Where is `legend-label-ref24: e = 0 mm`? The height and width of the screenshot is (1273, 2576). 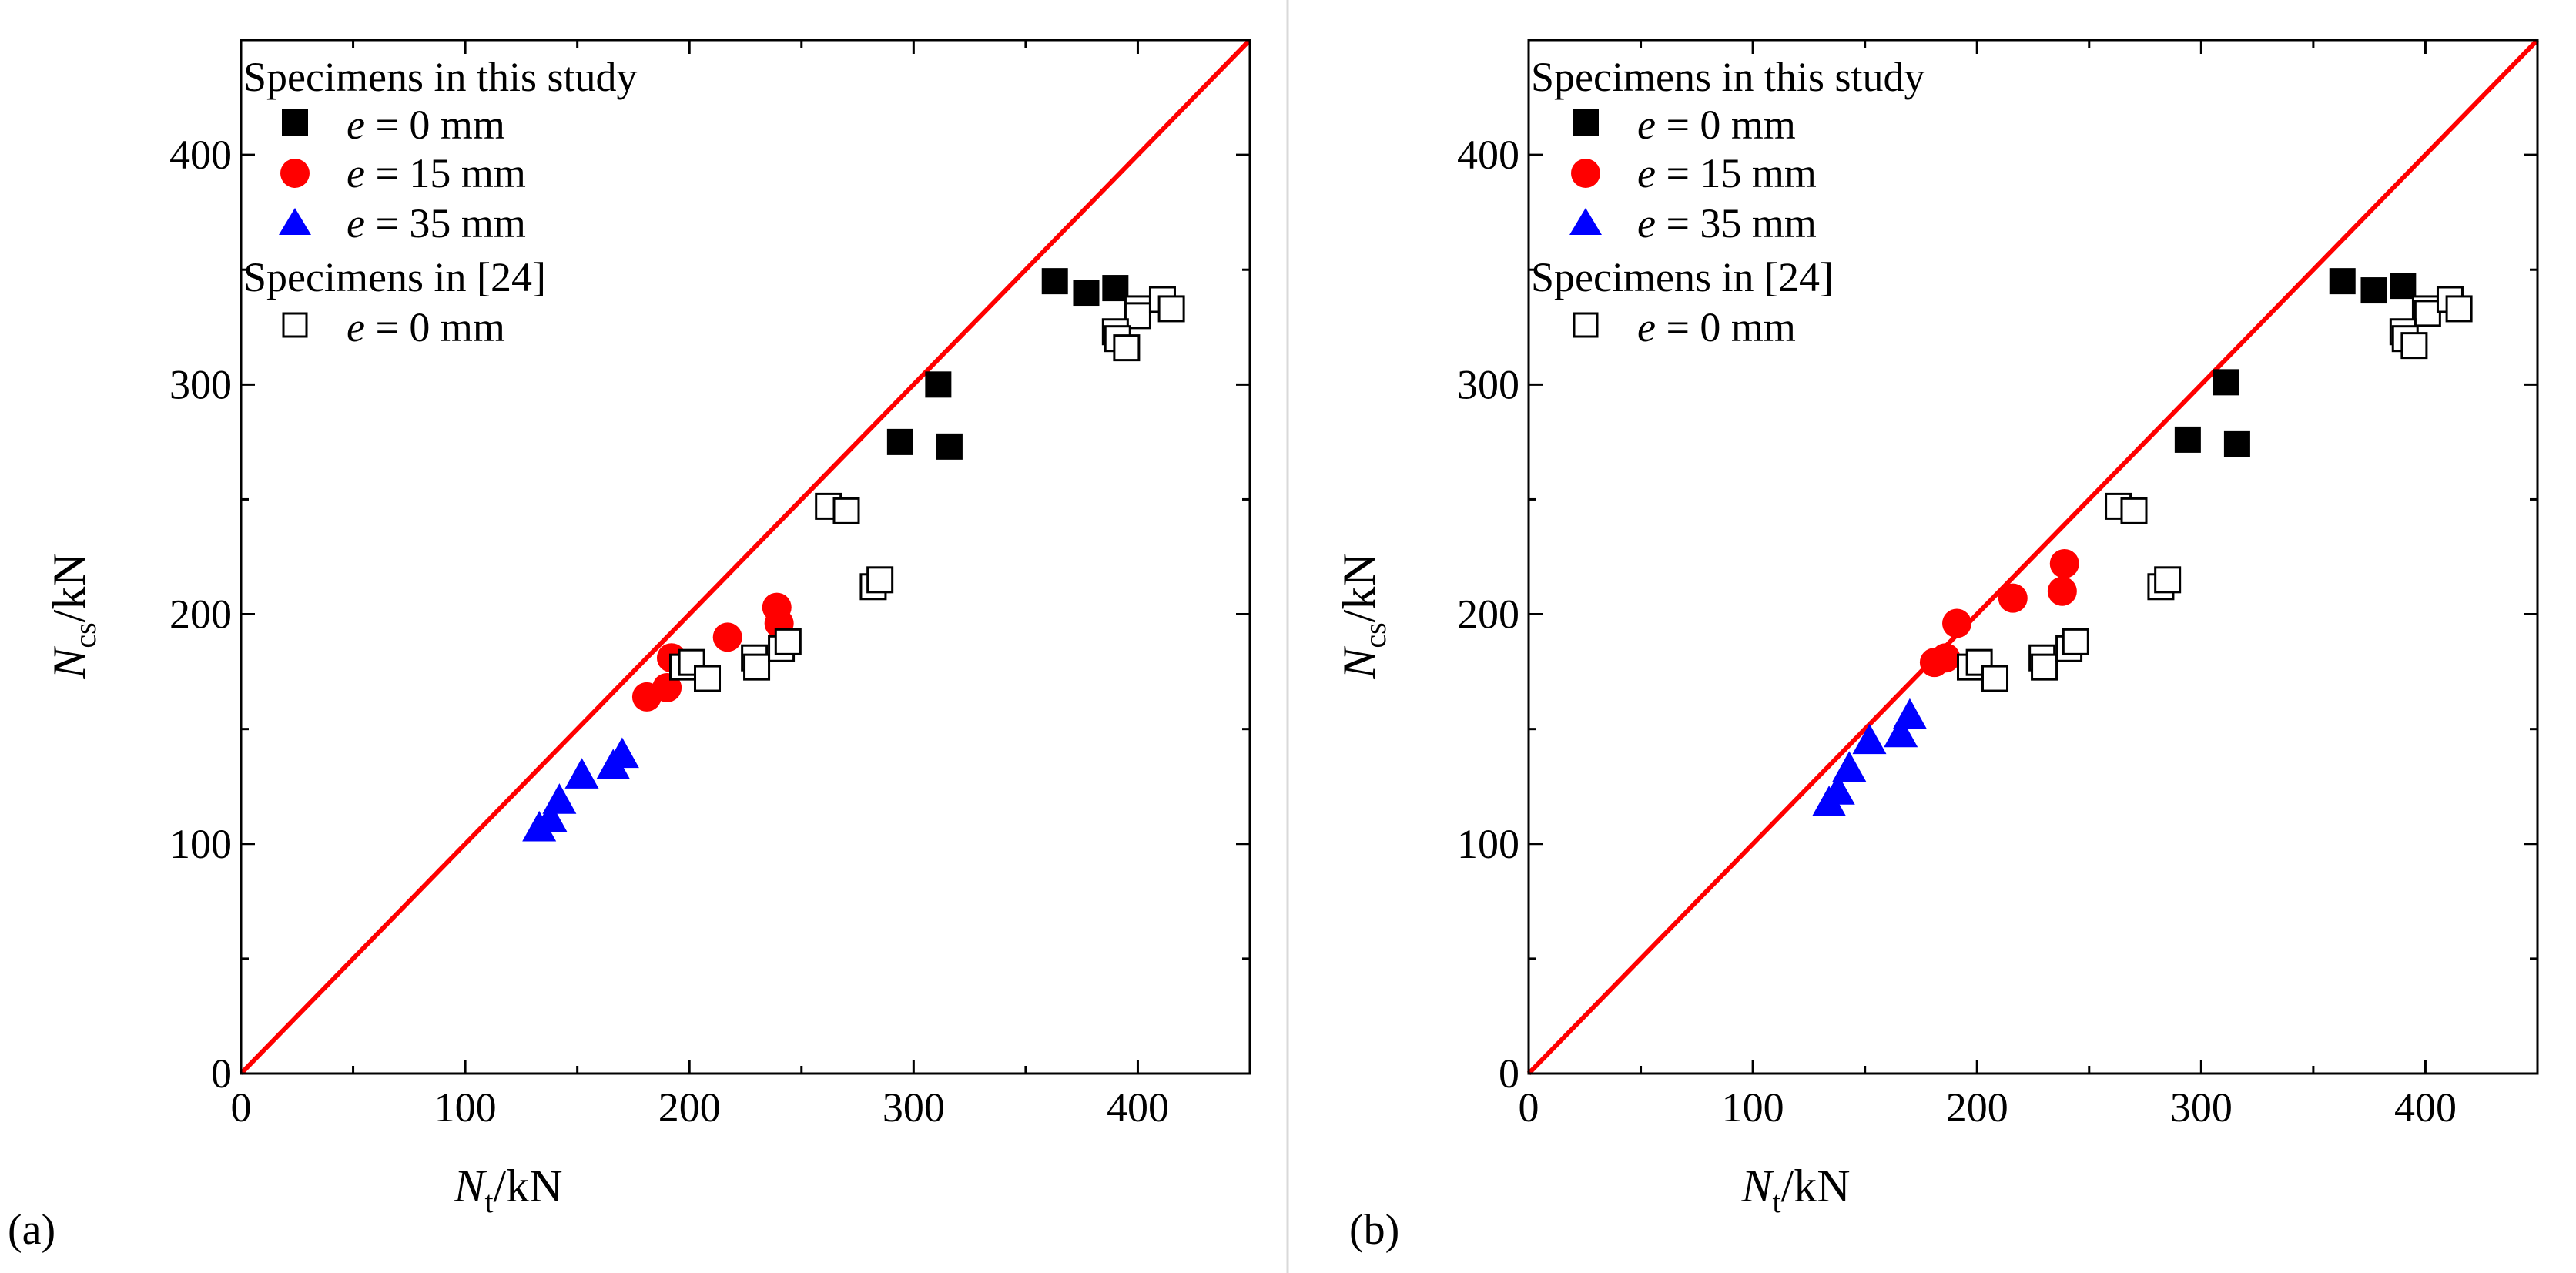 legend-label-ref24: e = 0 mm is located at coordinates (426, 327).